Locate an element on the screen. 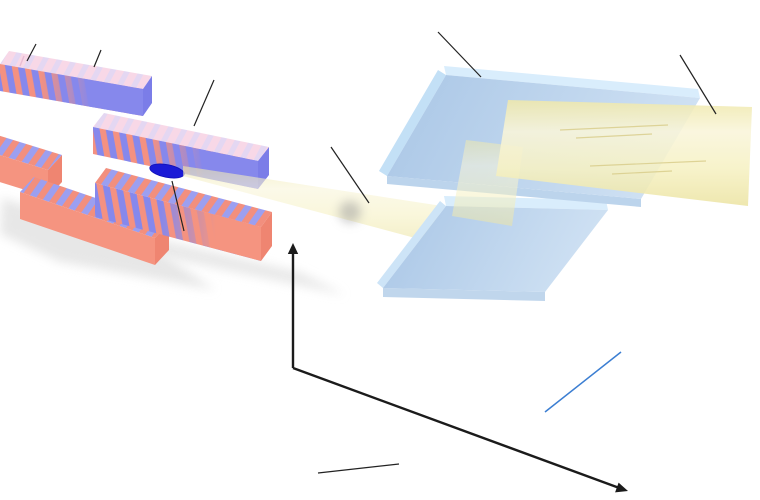  detected-image-pointer is located at coordinates (698, 84).